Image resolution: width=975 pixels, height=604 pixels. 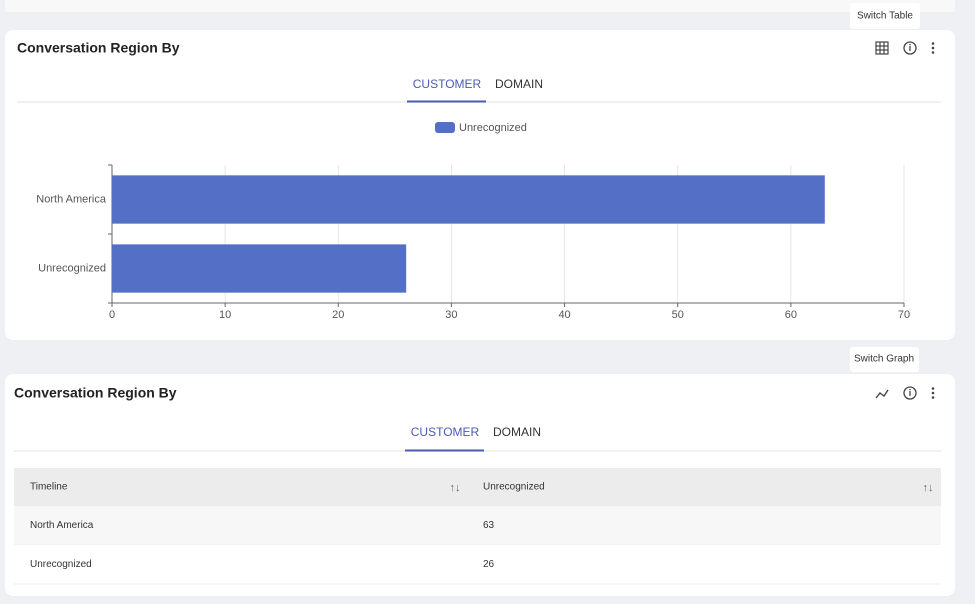 What do you see at coordinates (882, 48) in the screenshot?
I see `table-icon` at bounding box center [882, 48].